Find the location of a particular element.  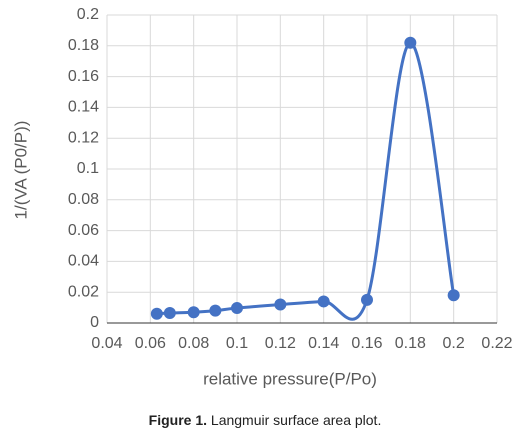

caption: Figure 1. Langmuir surface area plot. is located at coordinates (265, 420).